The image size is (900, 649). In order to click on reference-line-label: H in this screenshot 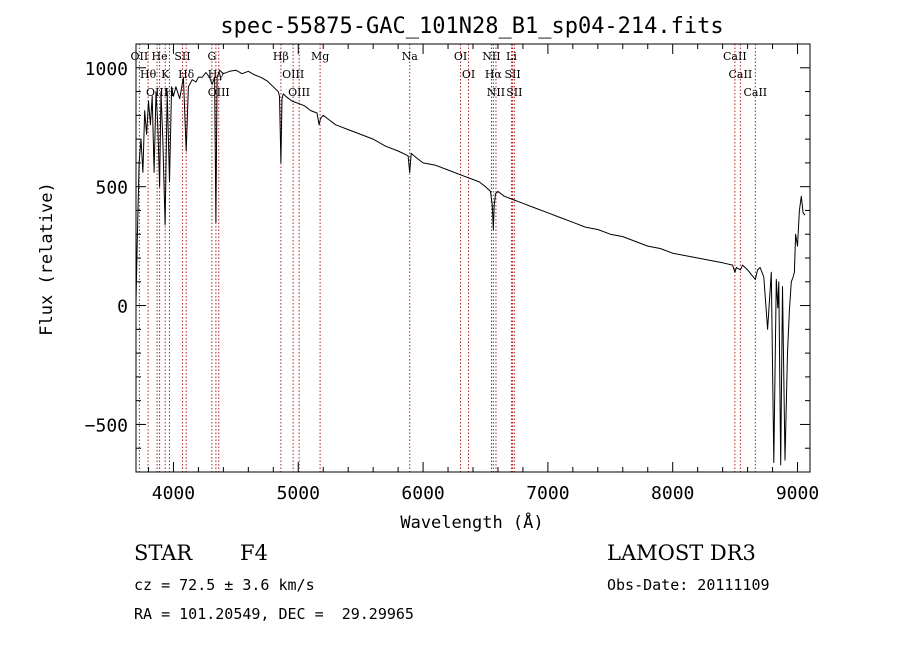, I will do `click(170, 92)`.